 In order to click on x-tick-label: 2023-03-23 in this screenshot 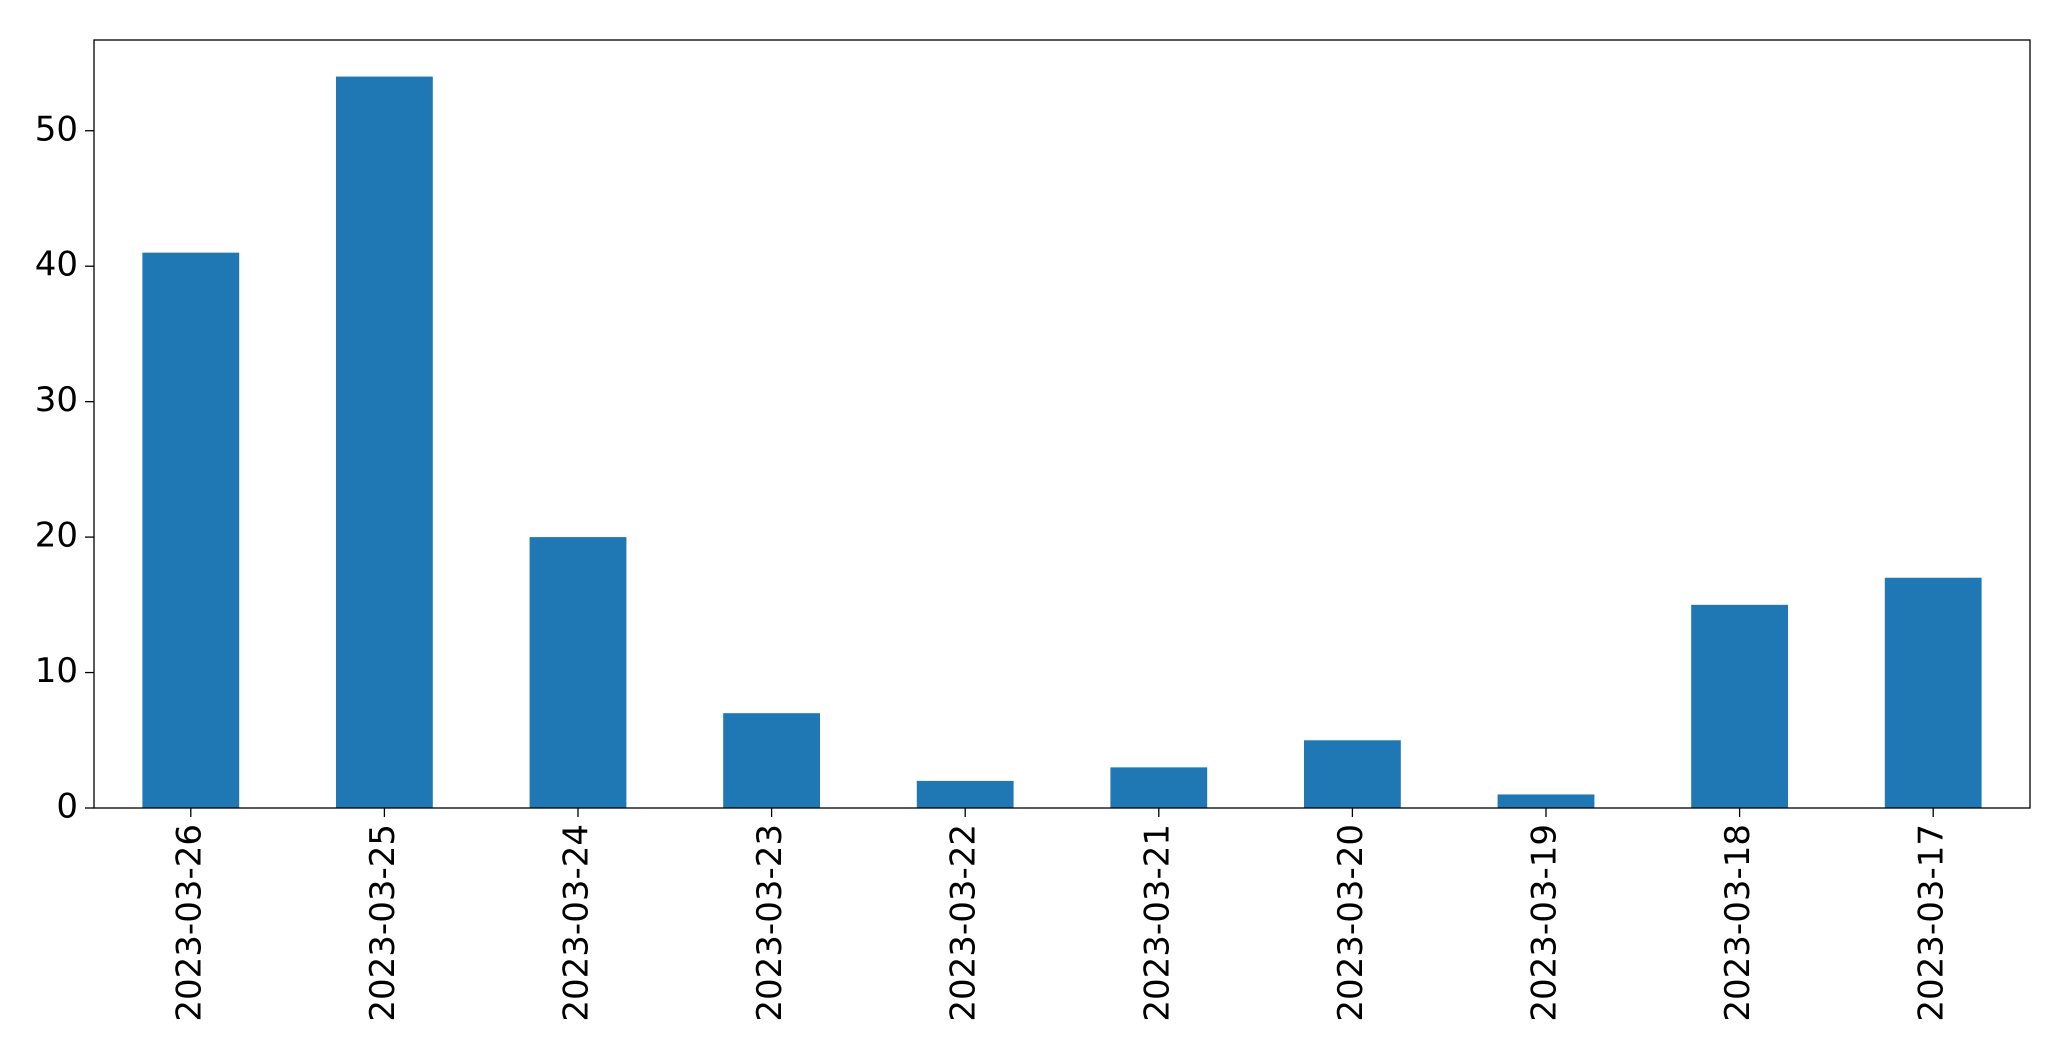, I will do `click(770, 923)`.